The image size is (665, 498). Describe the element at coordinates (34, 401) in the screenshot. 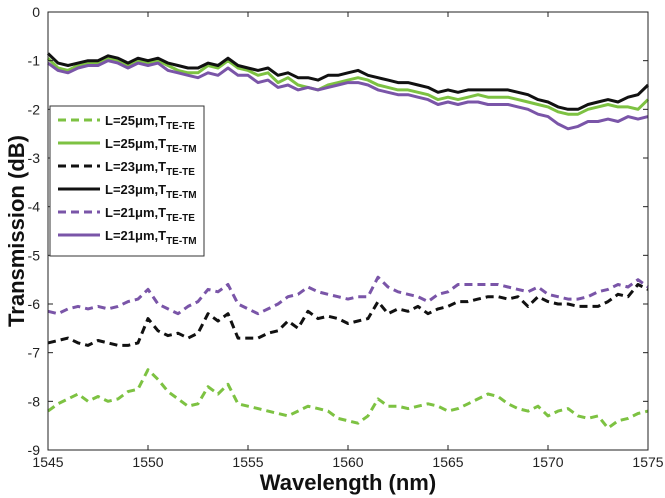

I see `y-tick-label: -8` at that location.